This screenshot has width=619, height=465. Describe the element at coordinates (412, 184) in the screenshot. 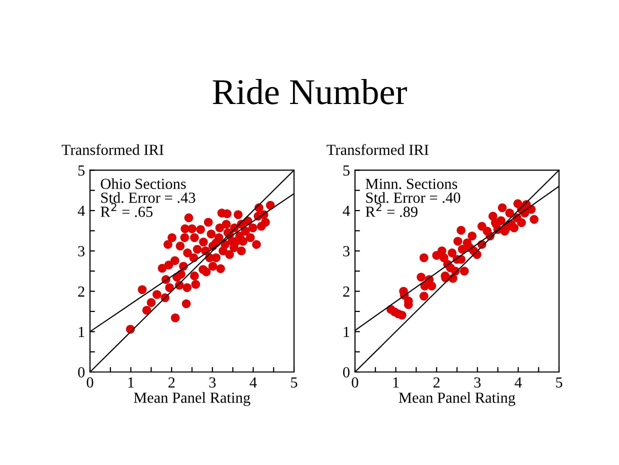

I see `annotation: Minn. Sections` at that location.